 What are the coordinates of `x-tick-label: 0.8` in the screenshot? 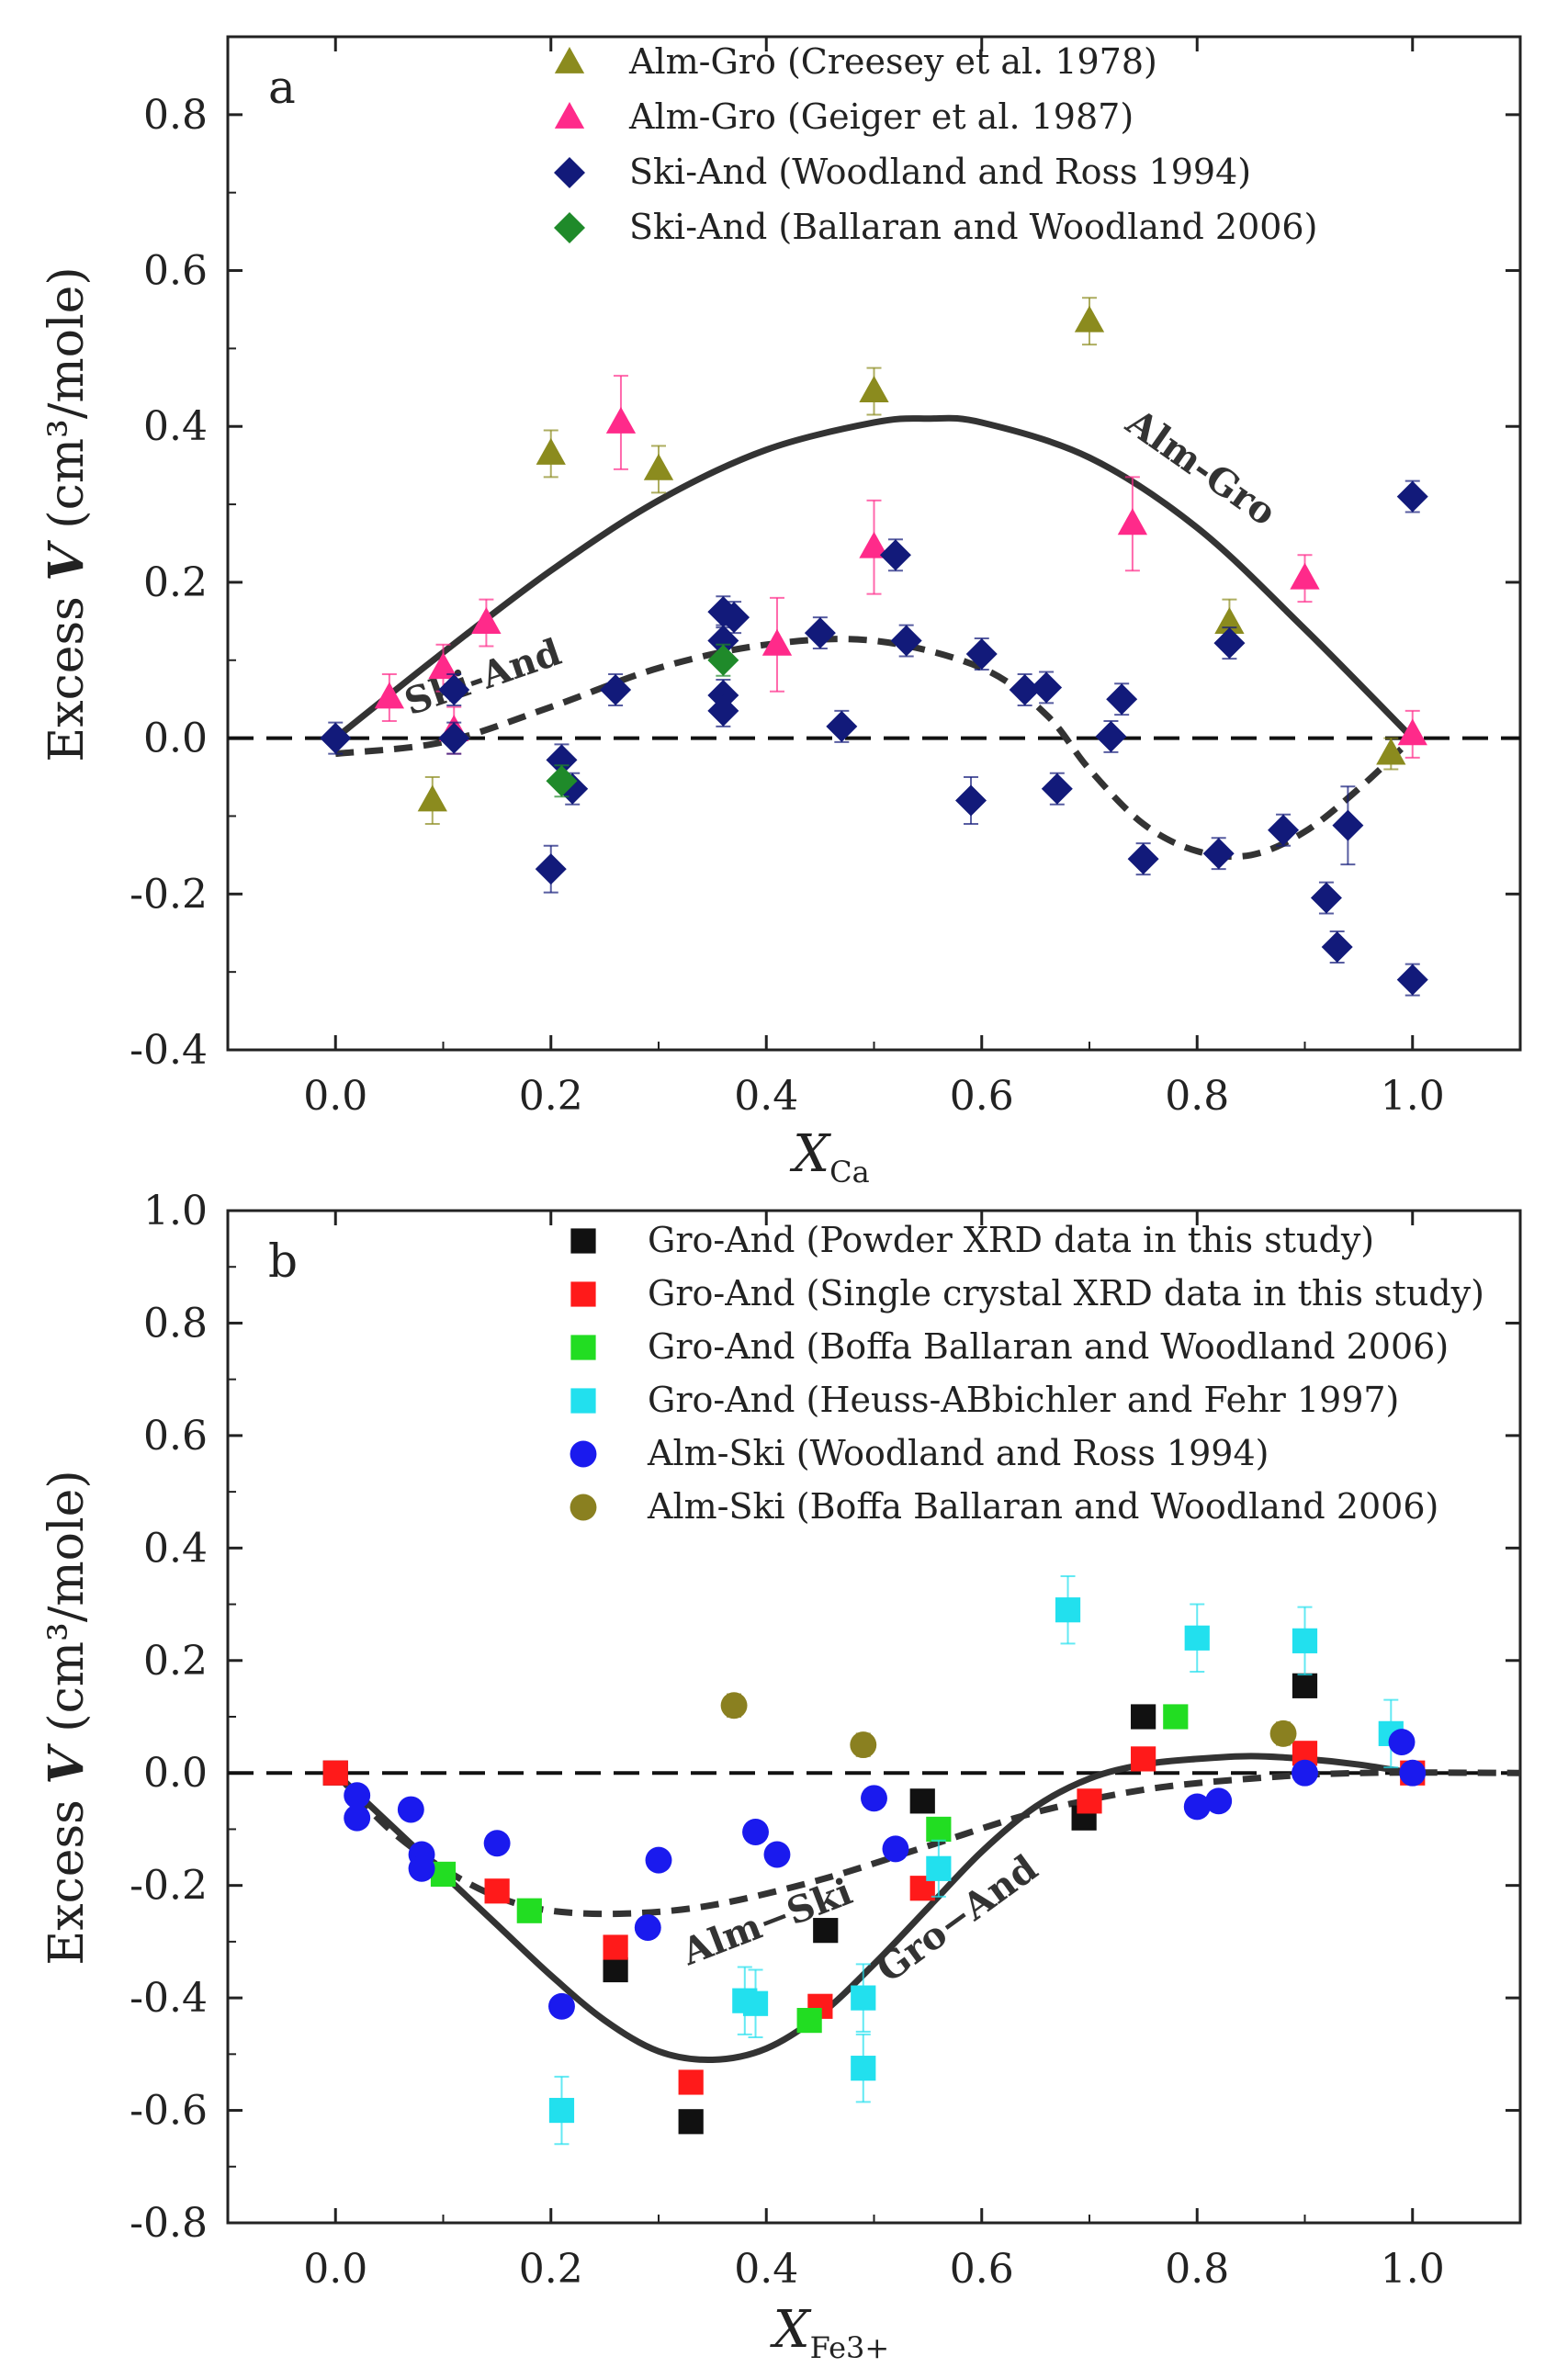 It's located at (1197, 2269).